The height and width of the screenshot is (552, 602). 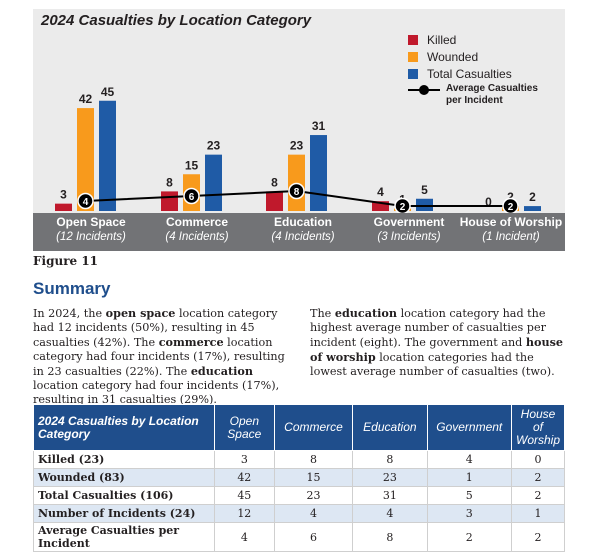 What do you see at coordinates (313, 427) in the screenshot?
I see `table-header-cell: Commerce` at bounding box center [313, 427].